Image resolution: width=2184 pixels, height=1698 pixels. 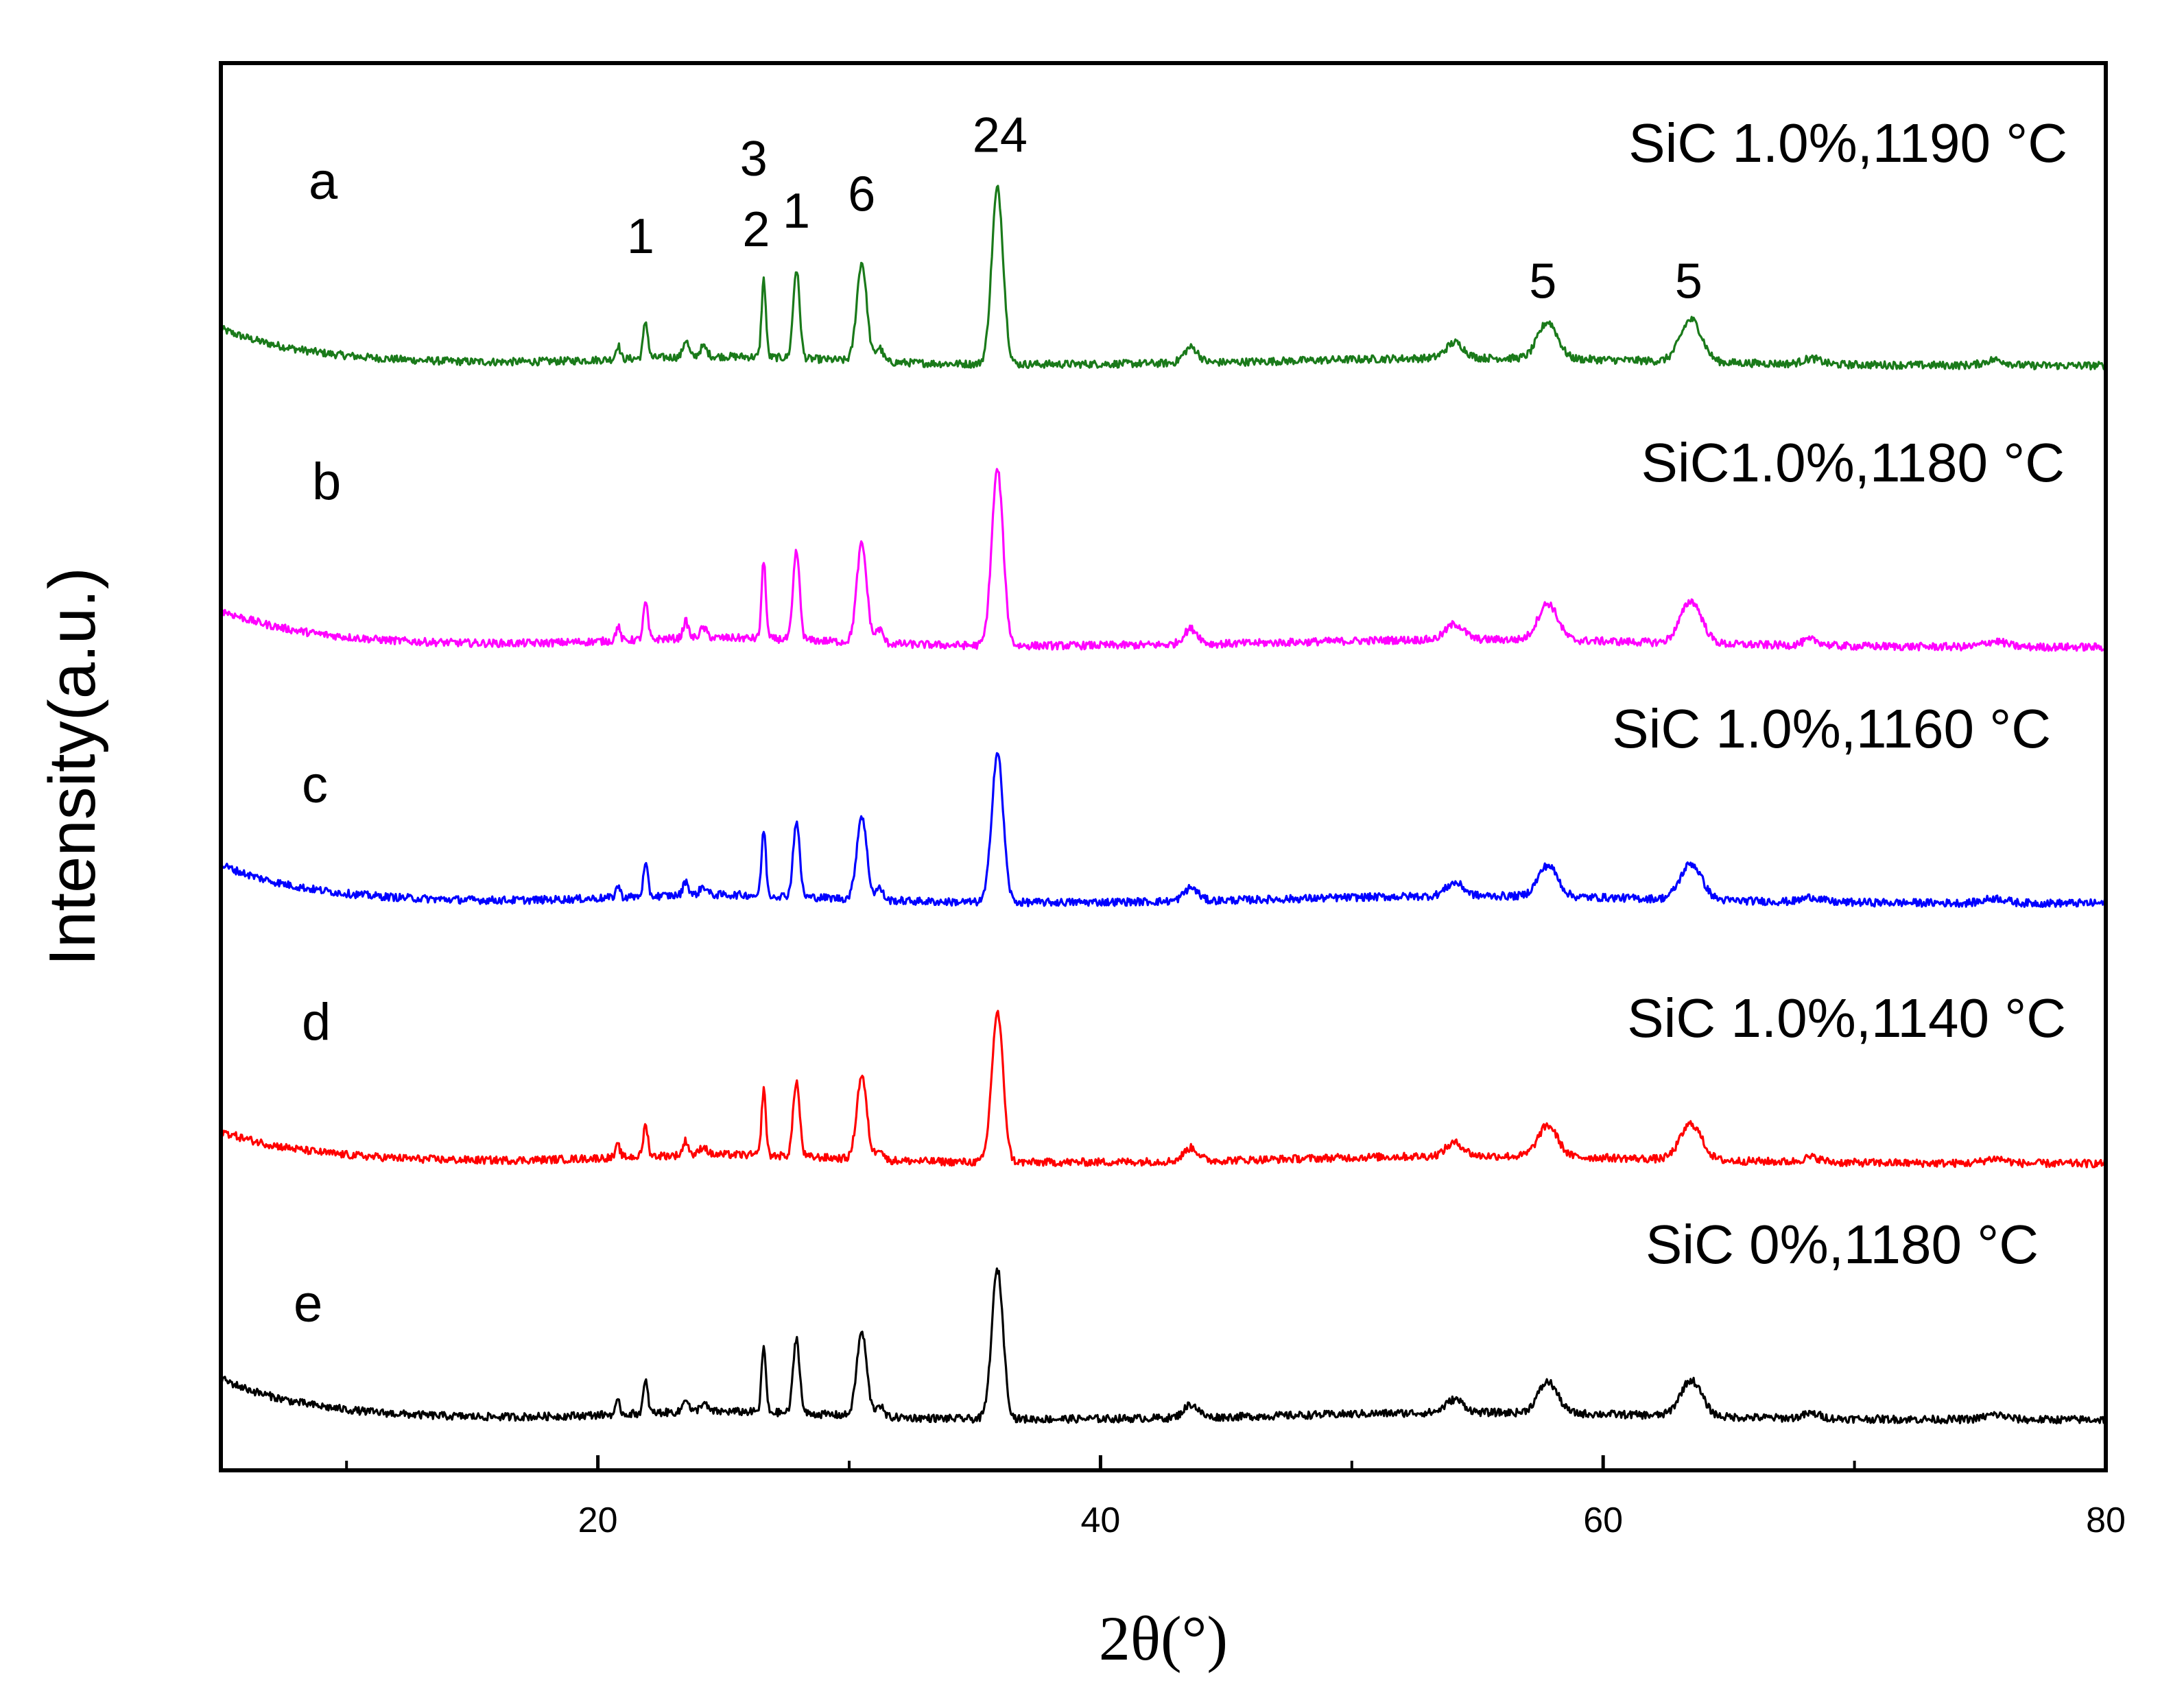 I want to click on x-axis-label: 2θ(°), so click(x=1163, y=1638).